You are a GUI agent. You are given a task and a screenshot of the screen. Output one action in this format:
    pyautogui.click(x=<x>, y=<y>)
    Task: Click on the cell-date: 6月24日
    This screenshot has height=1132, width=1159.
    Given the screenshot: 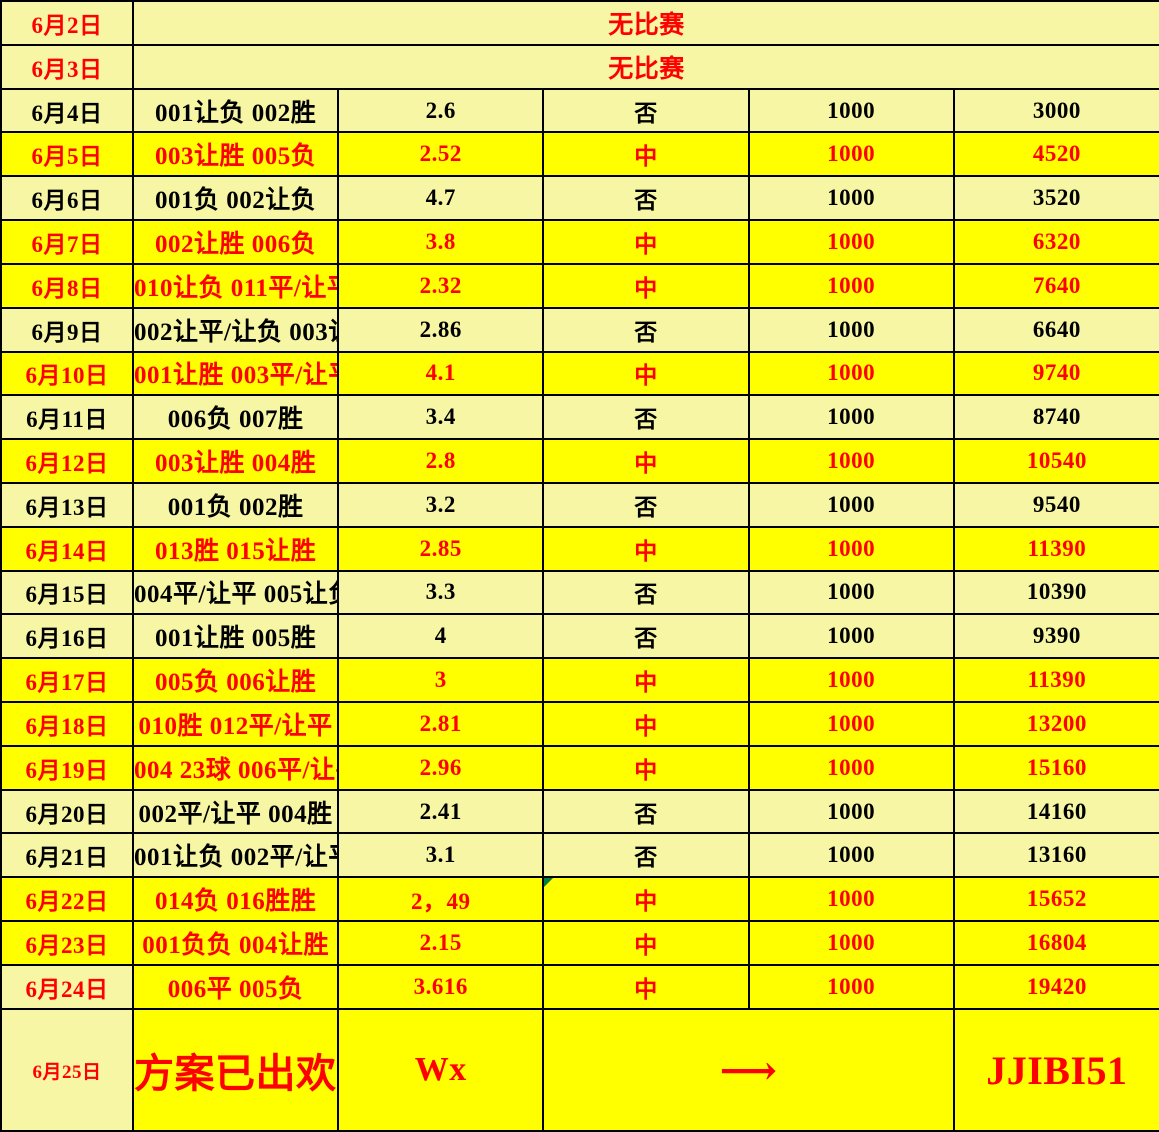 What is the action you would take?
    pyautogui.click(x=67, y=987)
    